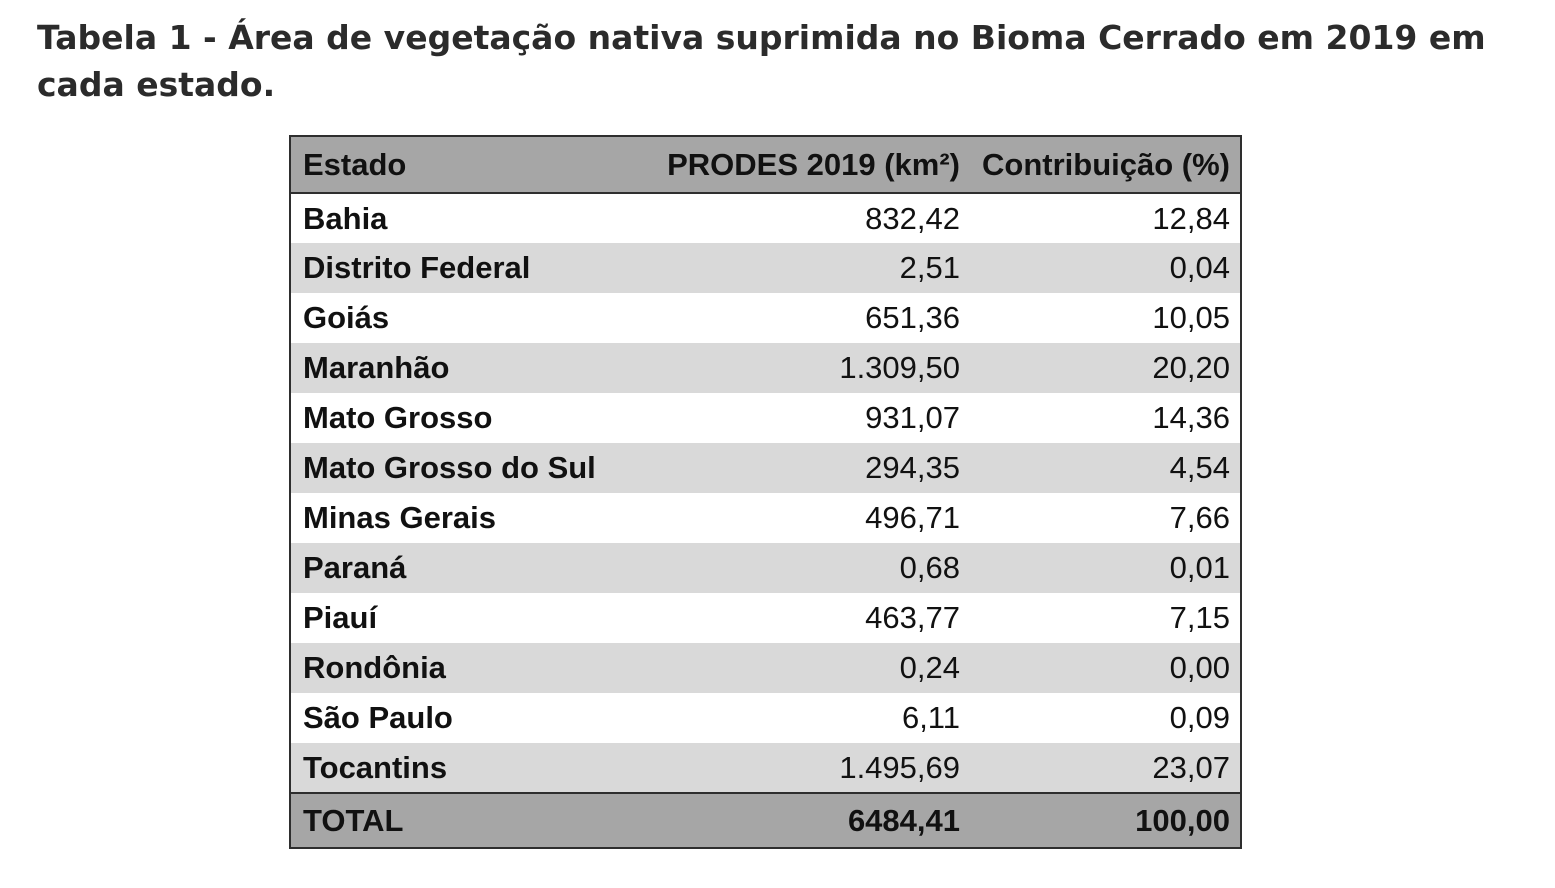 Image resolution: width=1555 pixels, height=888 pixels. What do you see at coordinates (912, 218) in the screenshot?
I see `row-prodes: 832,42` at bounding box center [912, 218].